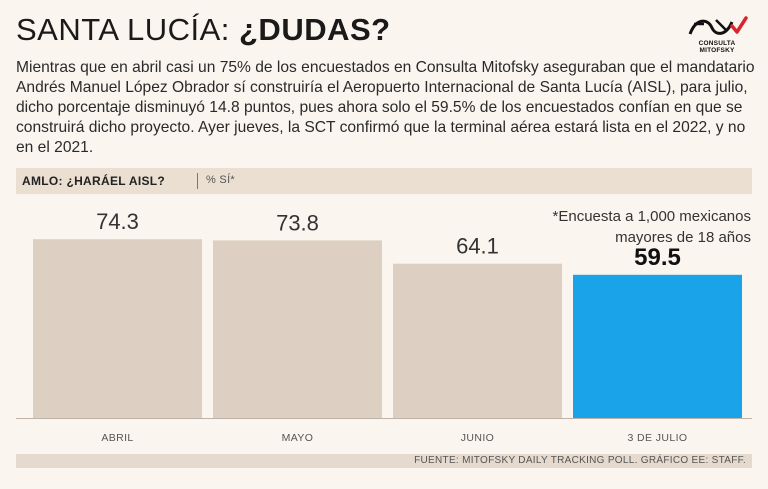 This screenshot has width=768, height=489. I want to click on category-label-3: JUNIO, so click(478, 438).